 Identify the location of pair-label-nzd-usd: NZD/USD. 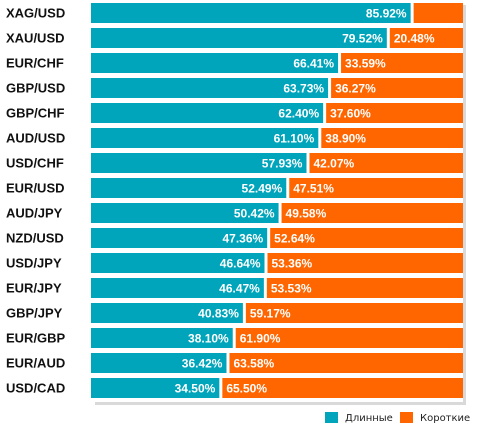
(35, 238).